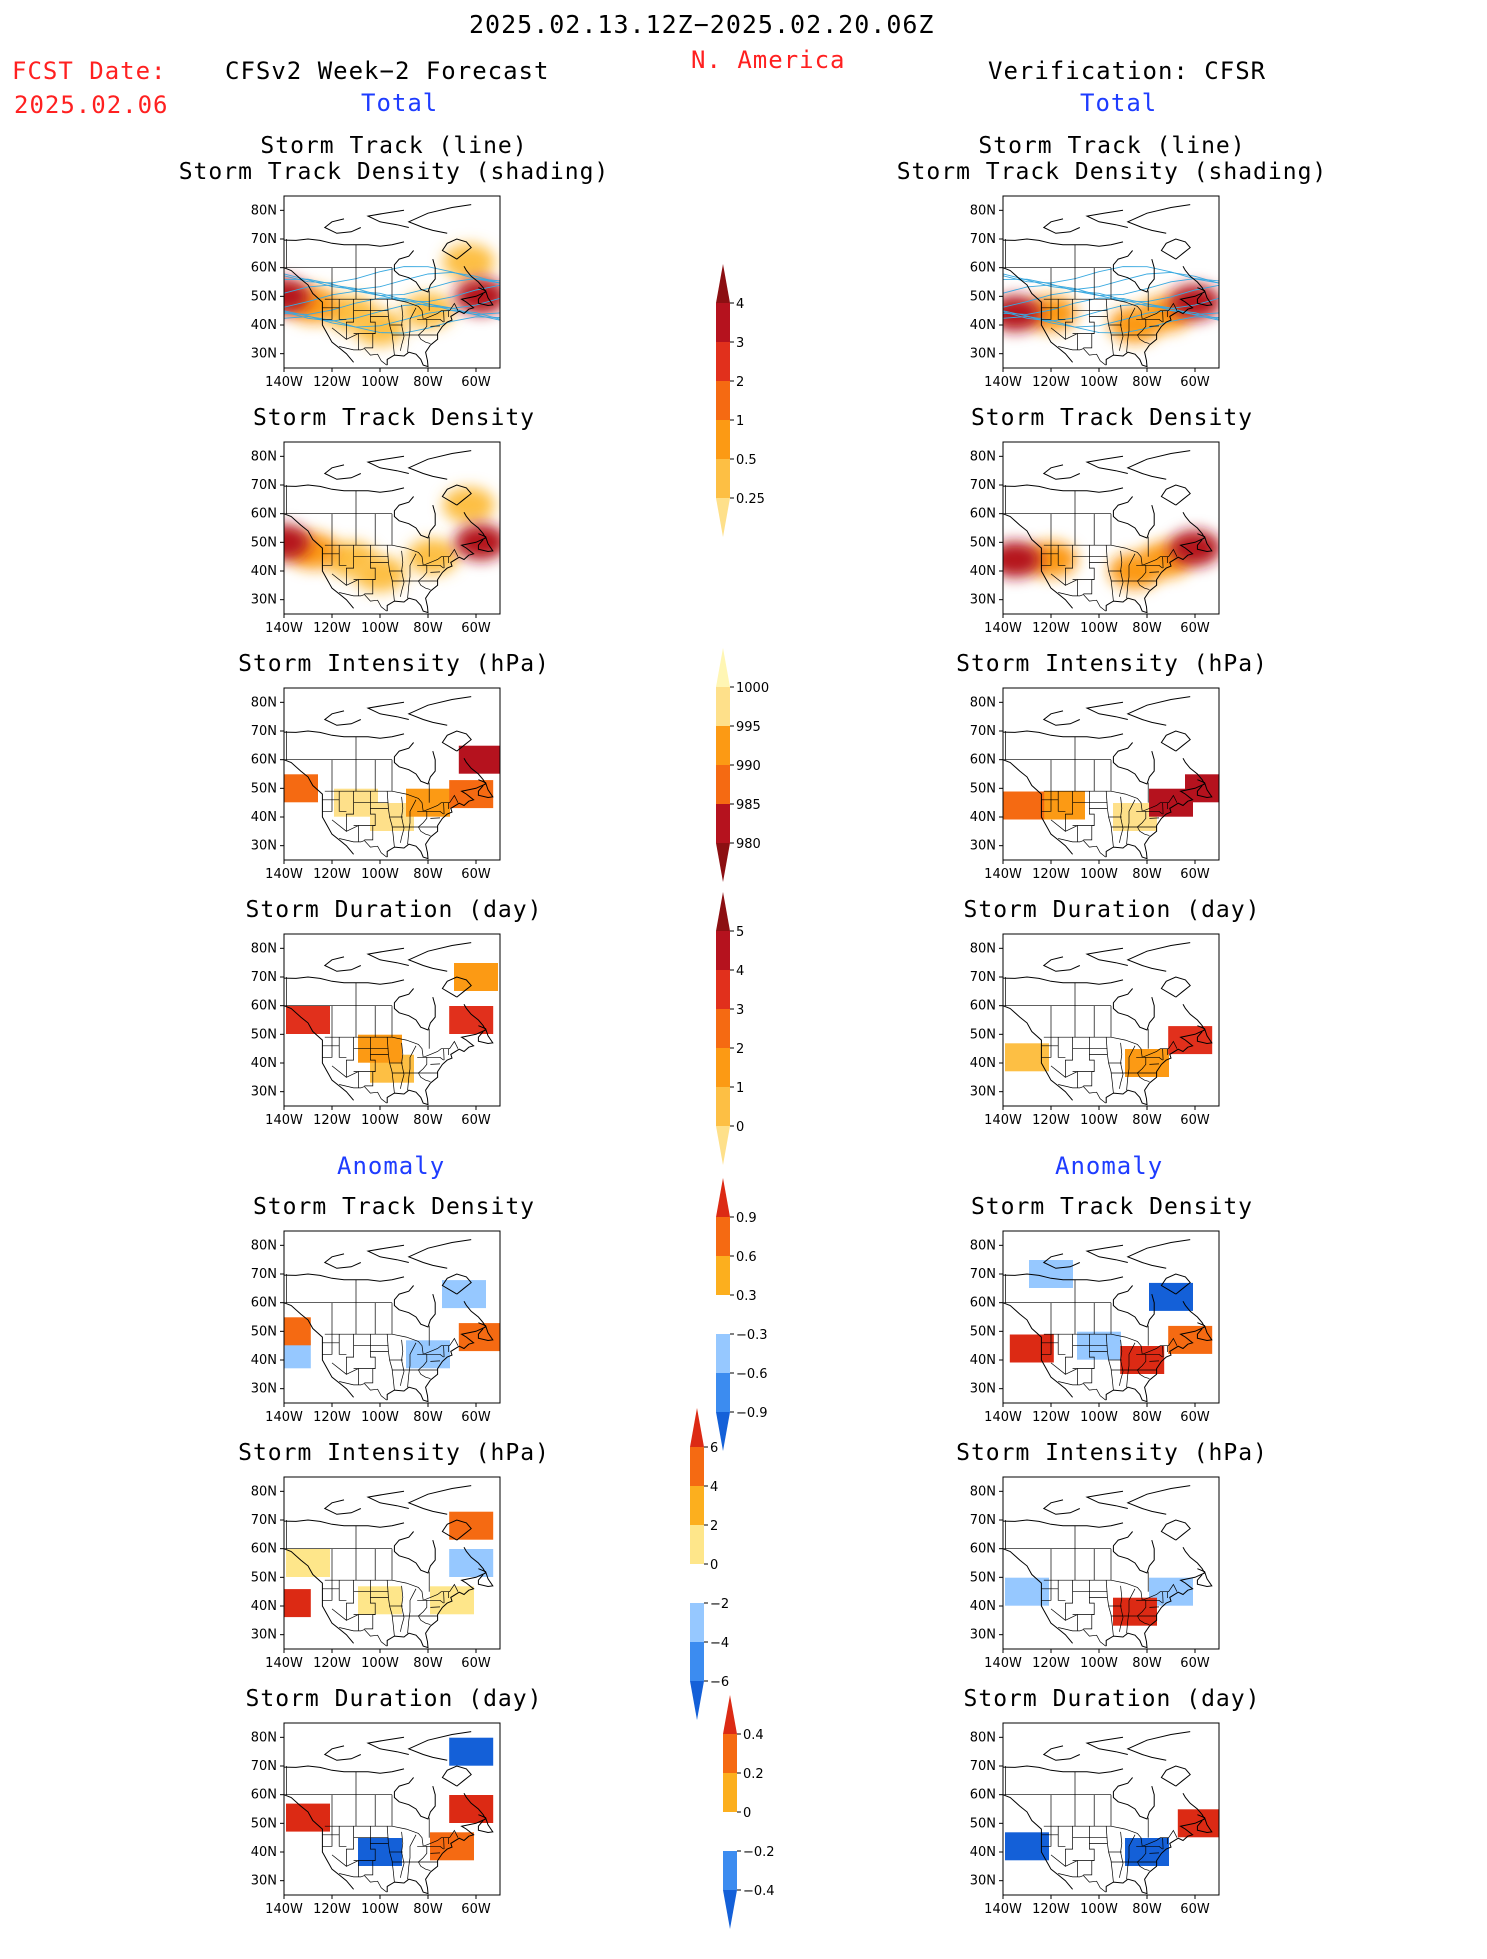 Image resolution: width=1487 pixels, height=1959 pixels. What do you see at coordinates (89, 71) in the screenshot?
I see `fcst-date-label: FCST Date:` at bounding box center [89, 71].